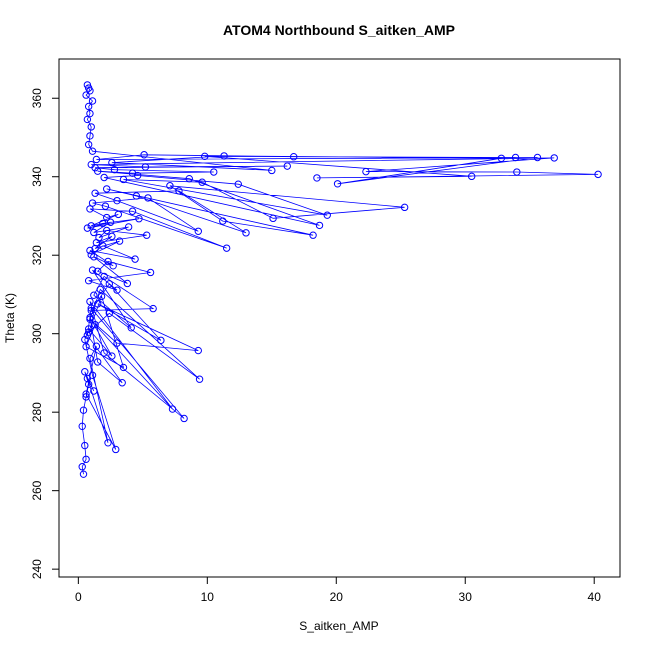  Describe the element at coordinates (208, 597) in the screenshot. I see `x-tick-label: 10` at that location.